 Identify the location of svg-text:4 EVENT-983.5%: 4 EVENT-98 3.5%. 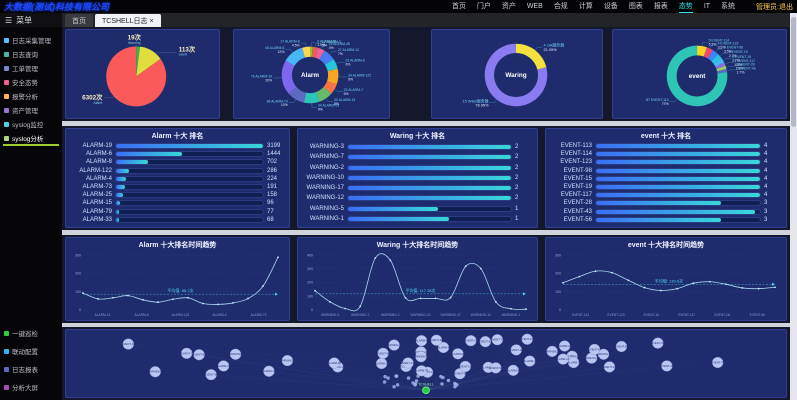
(733, 49).